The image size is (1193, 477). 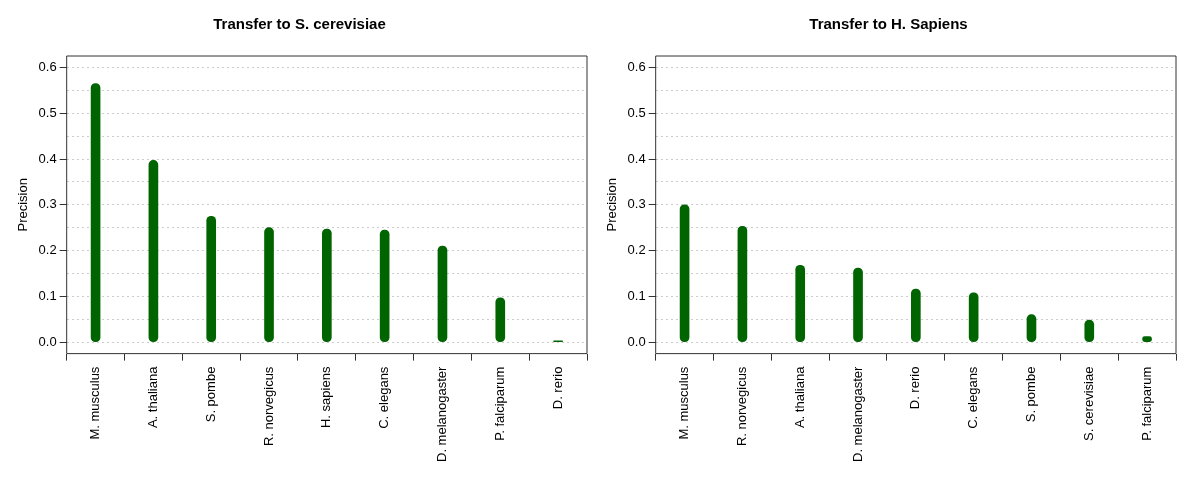 I want to click on chart-title: Transfer to H. Sapiens, so click(x=888, y=24).